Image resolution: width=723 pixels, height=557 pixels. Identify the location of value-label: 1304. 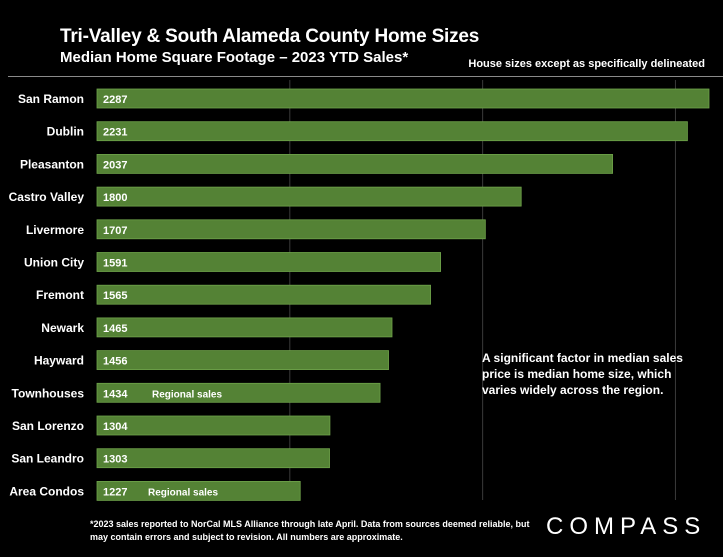
(115, 427).